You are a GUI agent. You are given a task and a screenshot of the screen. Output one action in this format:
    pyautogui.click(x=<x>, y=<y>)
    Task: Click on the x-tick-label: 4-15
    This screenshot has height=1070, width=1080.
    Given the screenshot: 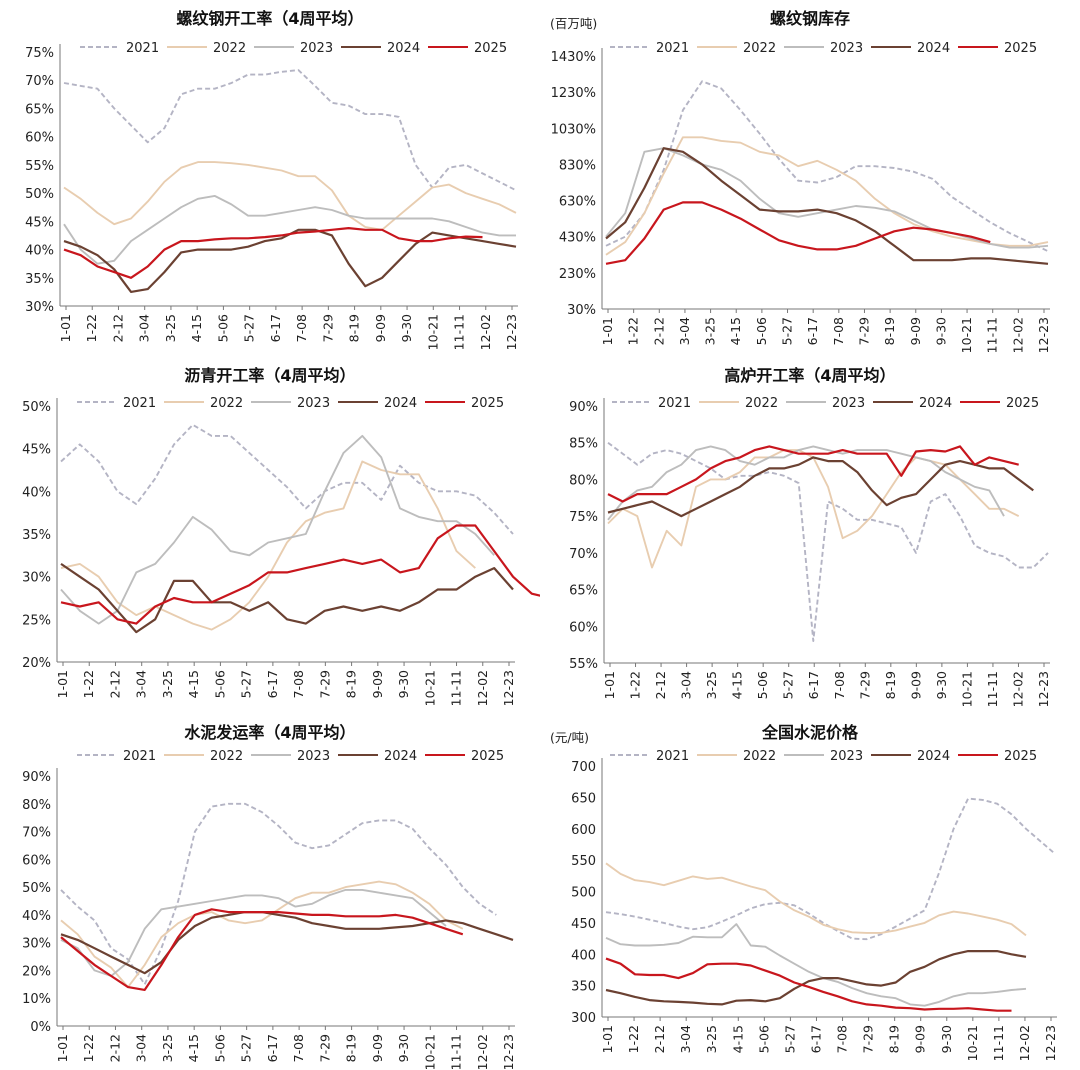 What is the action you would take?
    pyautogui.click(x=196, y=328)
    